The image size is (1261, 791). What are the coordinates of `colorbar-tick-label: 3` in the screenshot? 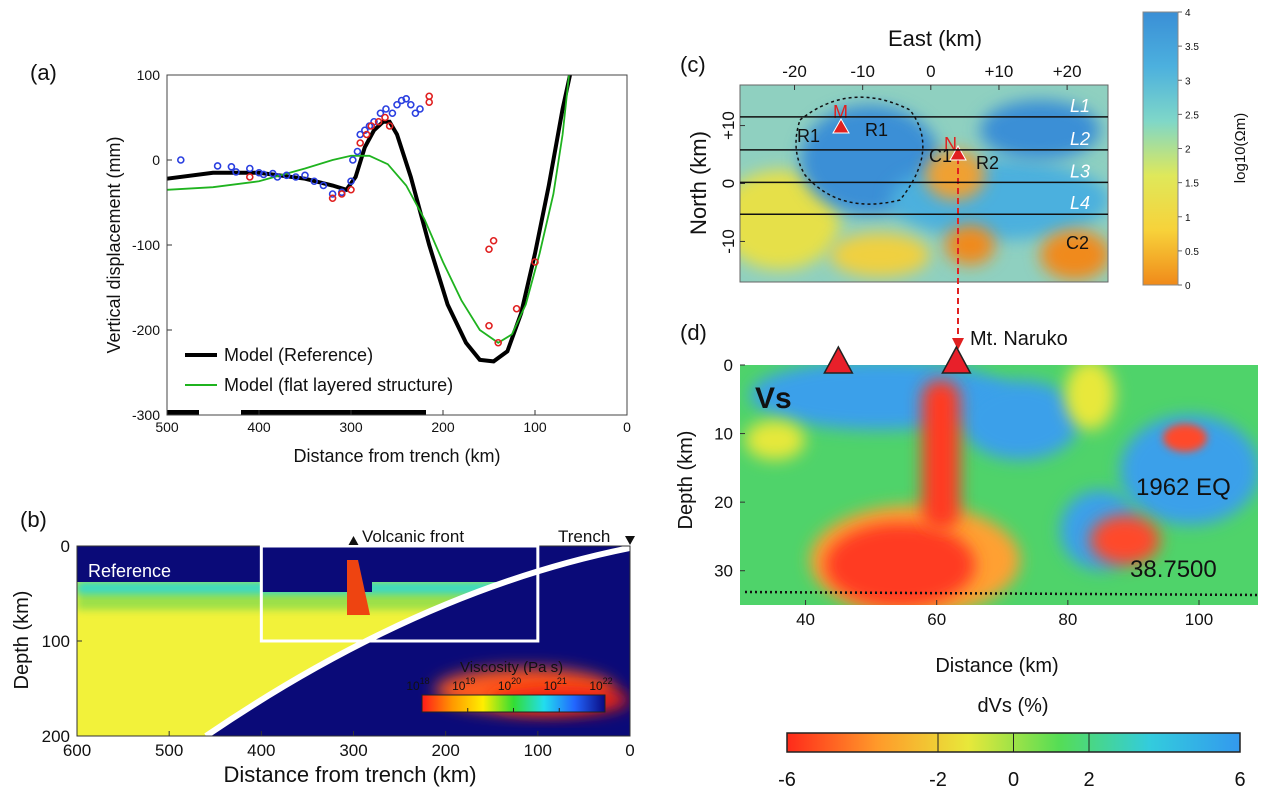 It's located at (1188, 81).